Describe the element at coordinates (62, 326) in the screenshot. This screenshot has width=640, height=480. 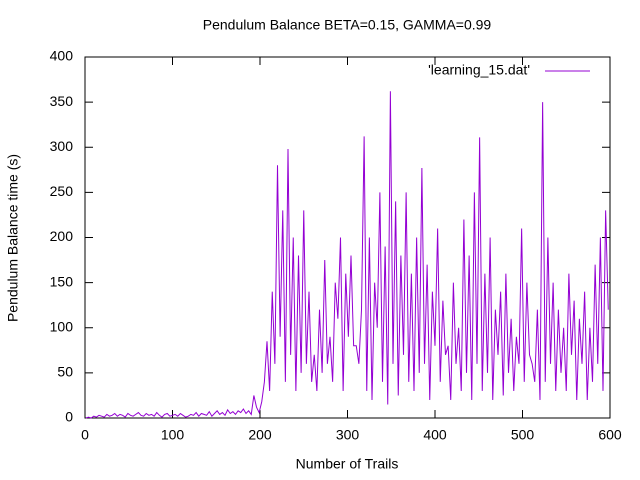
I see `y-tick-label: 100` at that location.